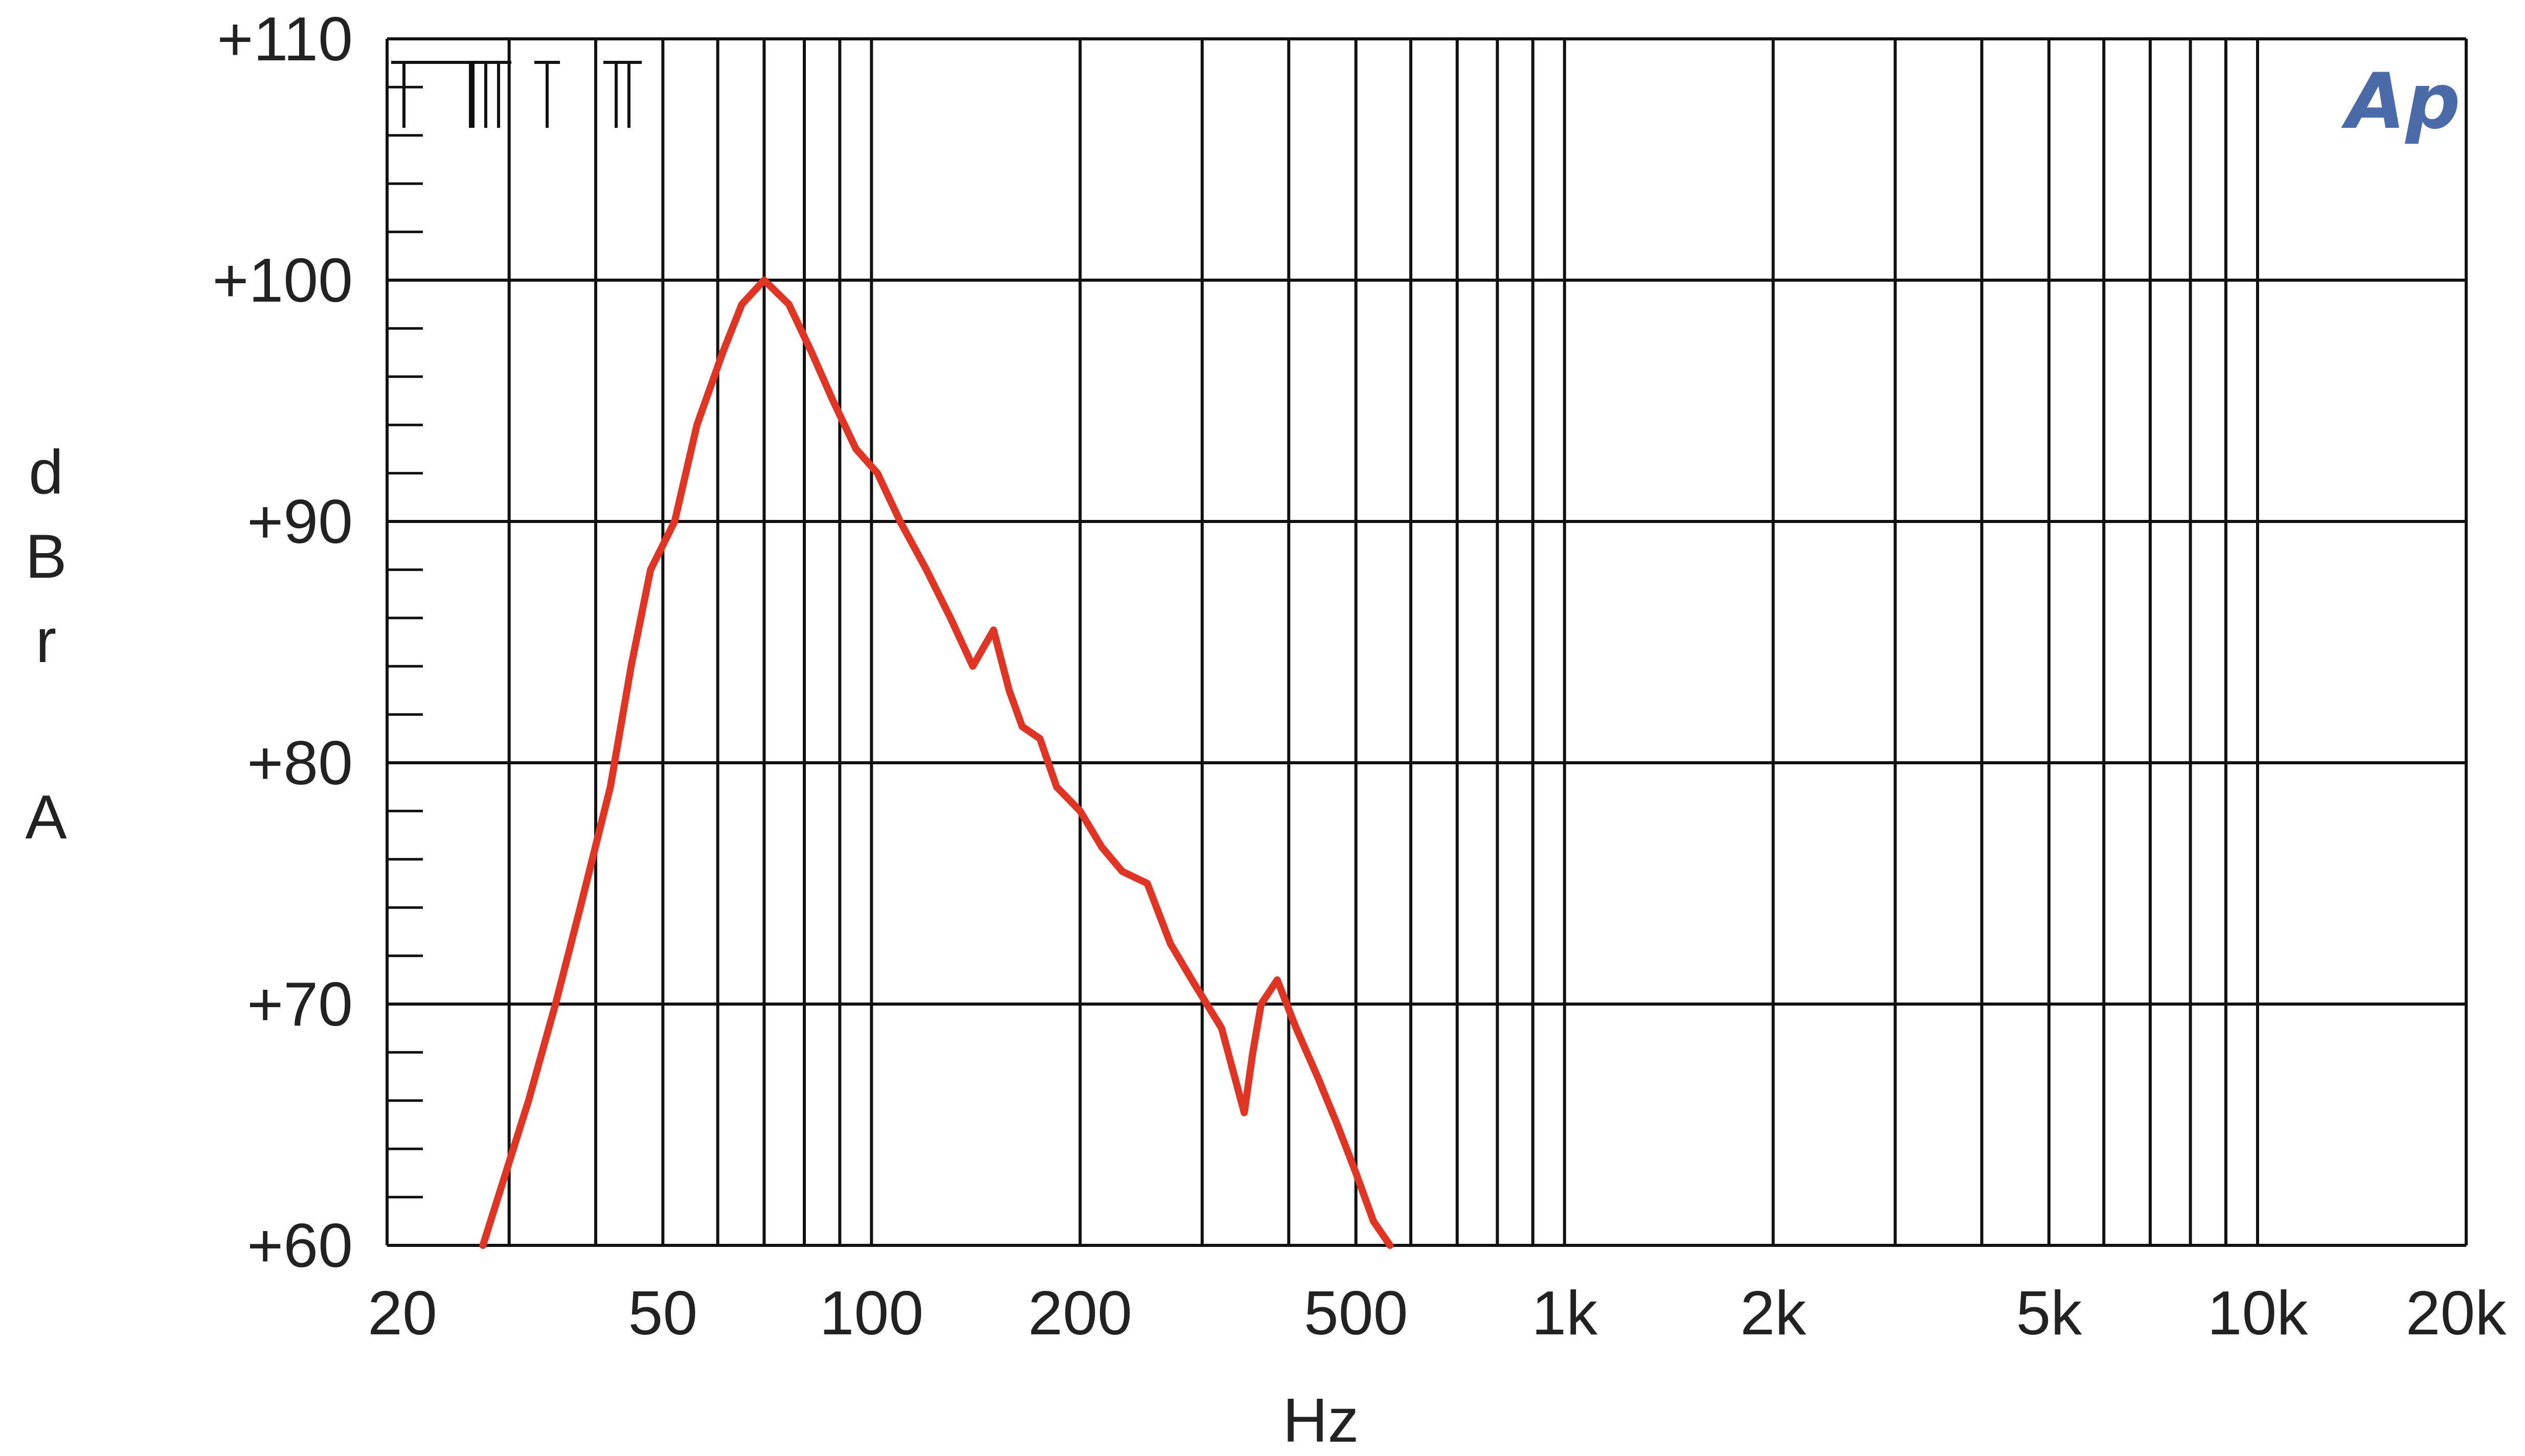 Image resolution: width=2525 pixels, height=1456 pixels. Describe the element at coordinates (300, 521) in the screenshot. I see `y-tick-label: +90` at that location.